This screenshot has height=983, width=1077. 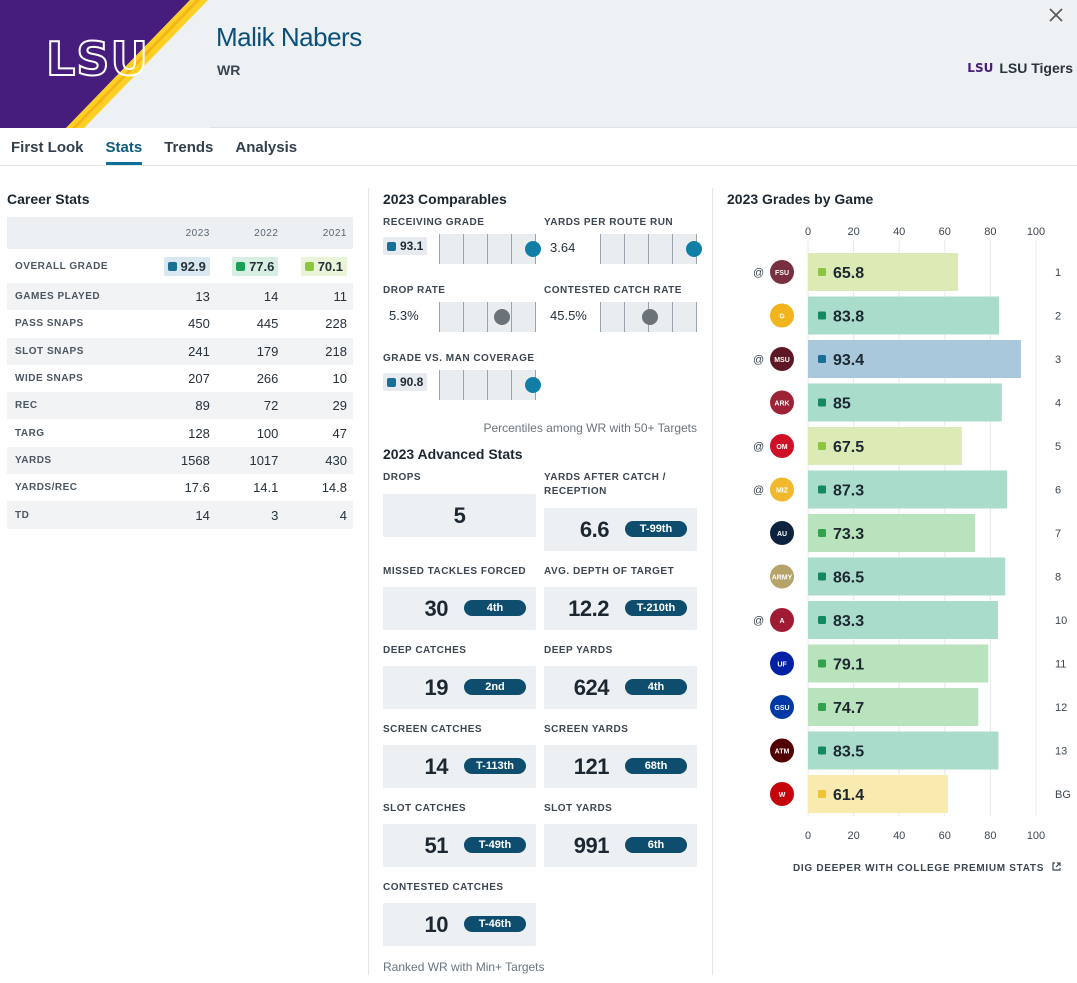 I want to click on close-button, so click(x=1056, y=16).